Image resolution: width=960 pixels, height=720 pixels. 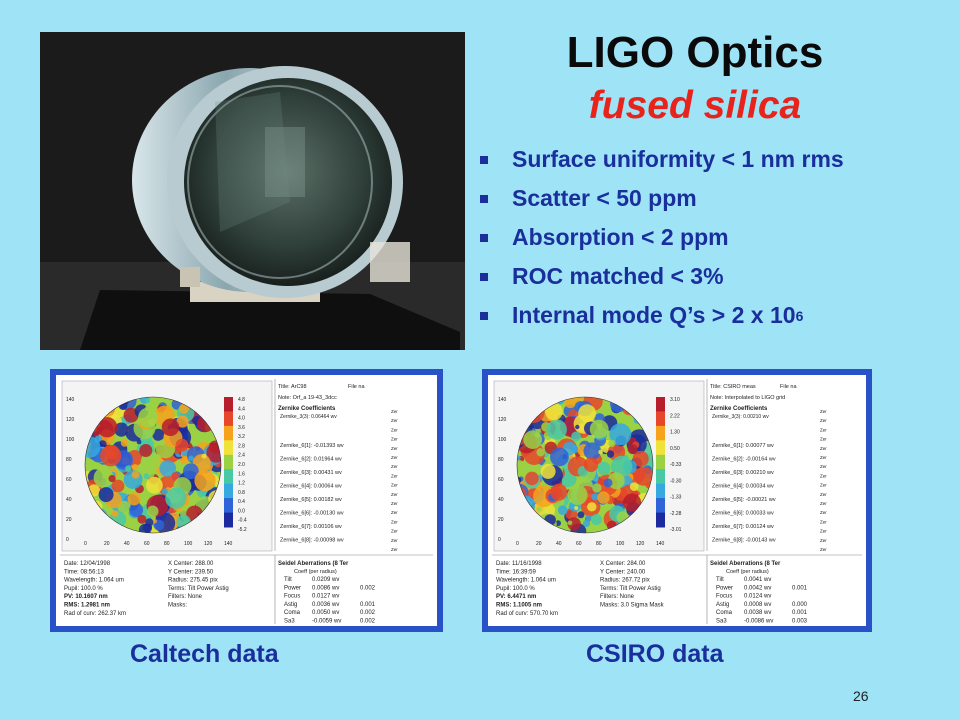 What do you see at coordinates (722, 605) in the screenshot?
I see `seidel-term: Astig` at bounding box center [722, 605].